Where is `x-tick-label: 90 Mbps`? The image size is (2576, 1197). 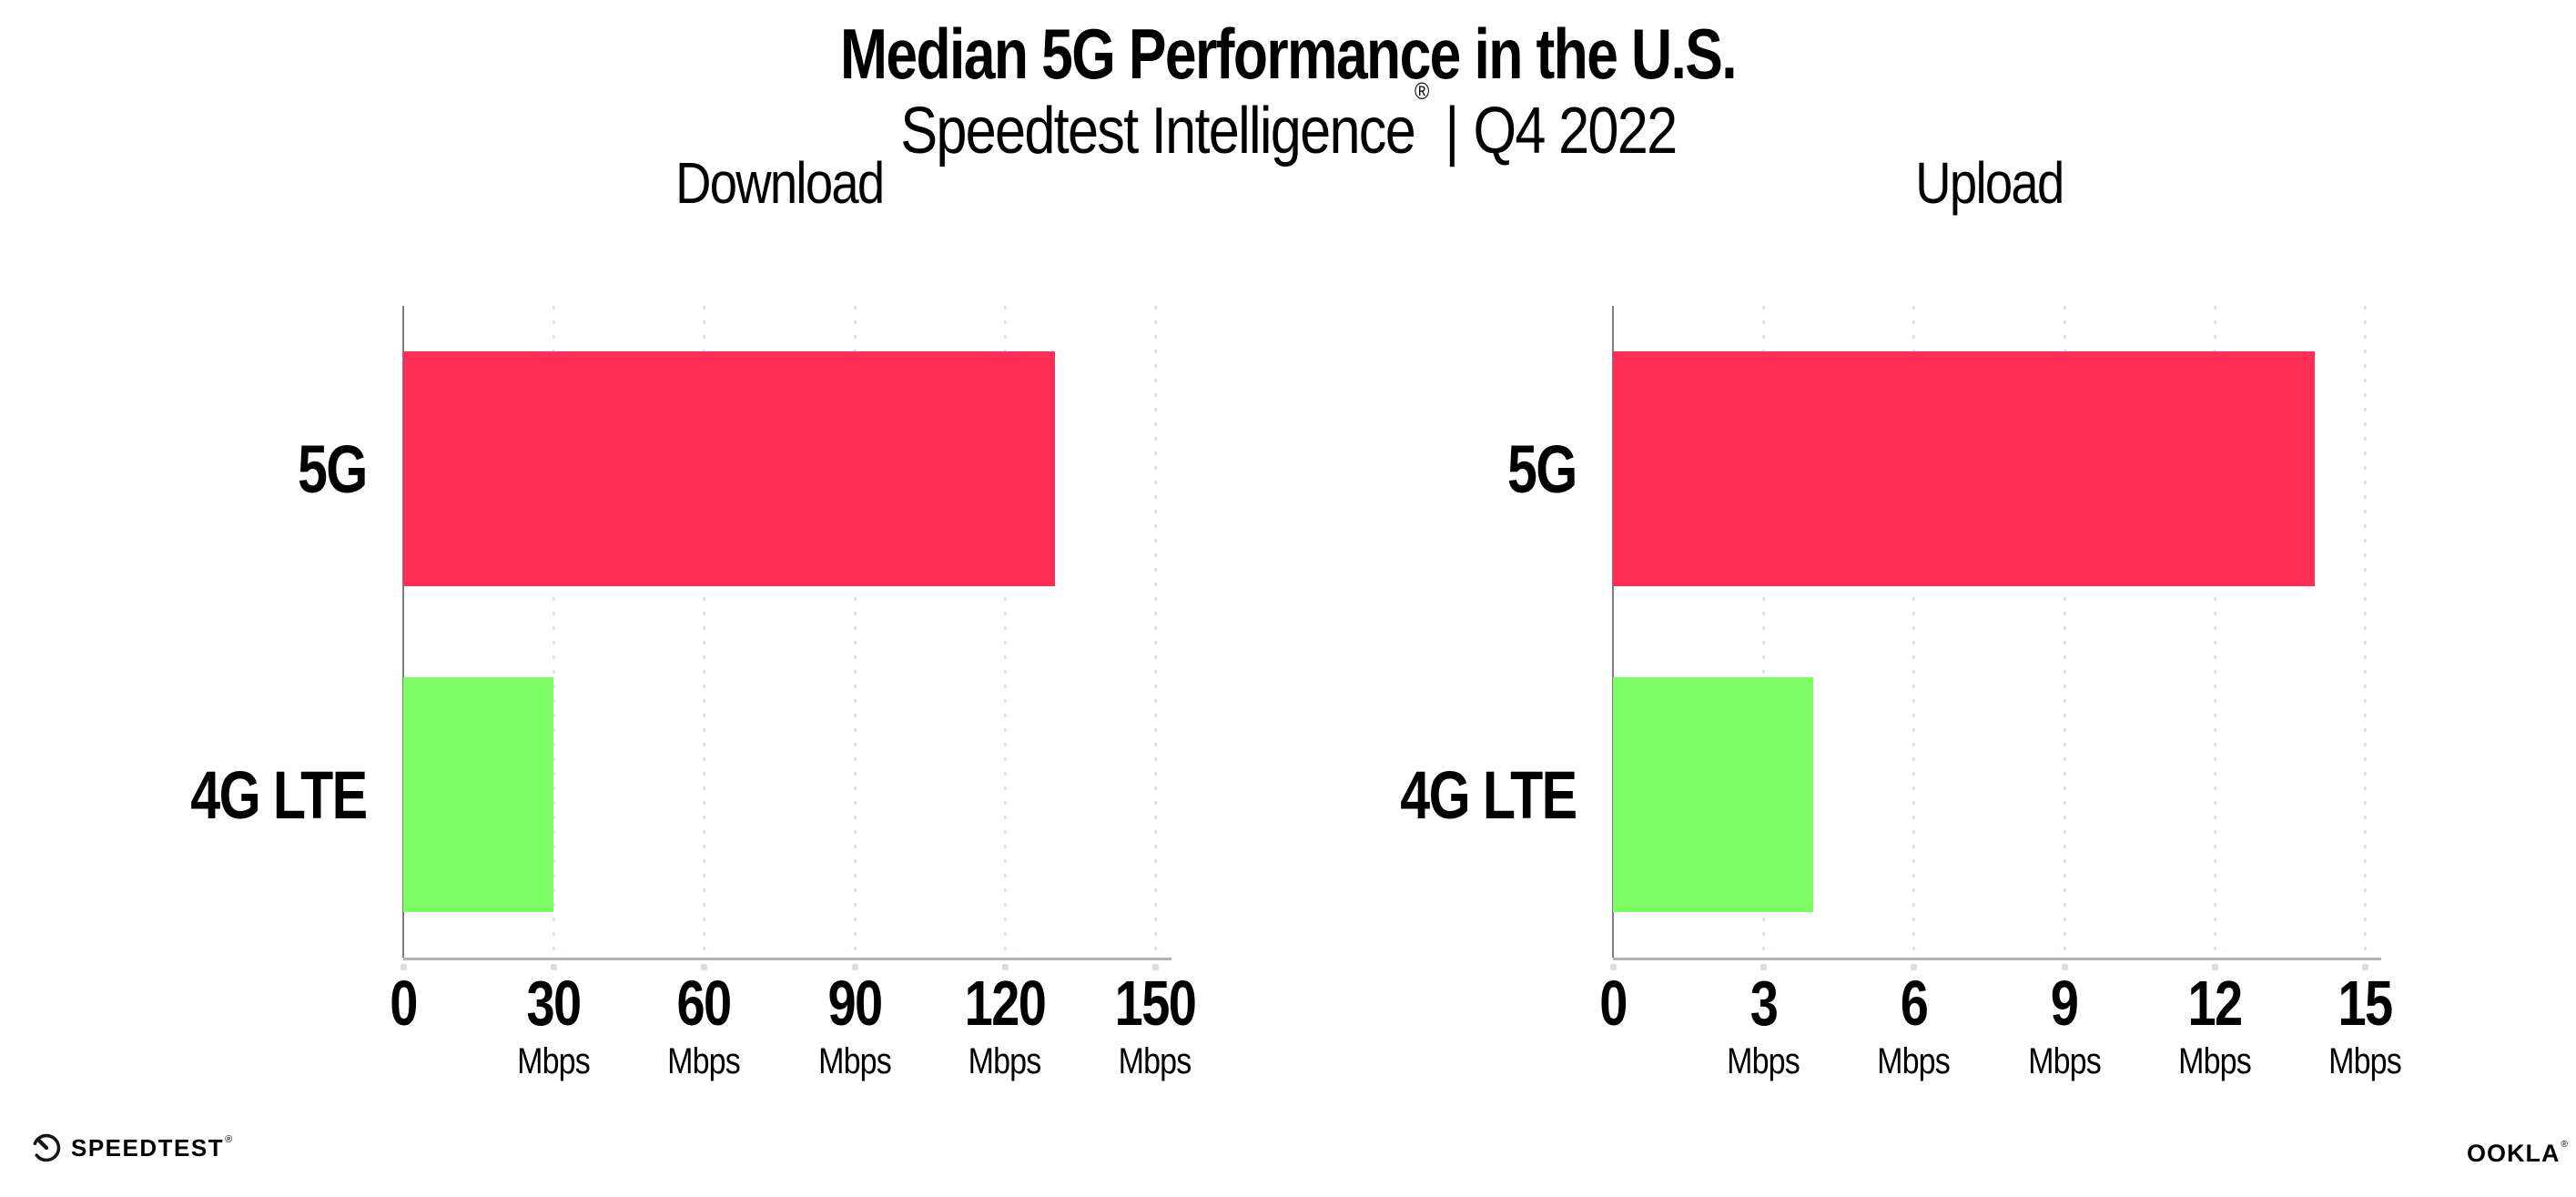 x-tick-label: 90 Mbps is located at coordinates (855, 1024).